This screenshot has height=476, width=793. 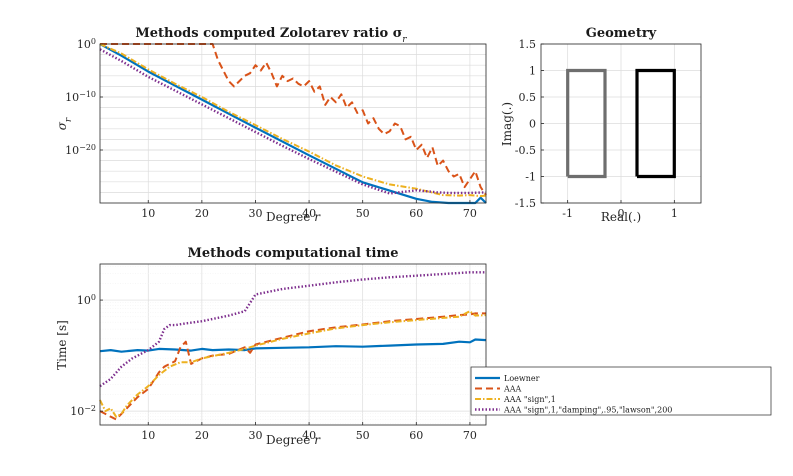 I want to click on geometry-ytick-label: 1, so click(x=532, y=71).